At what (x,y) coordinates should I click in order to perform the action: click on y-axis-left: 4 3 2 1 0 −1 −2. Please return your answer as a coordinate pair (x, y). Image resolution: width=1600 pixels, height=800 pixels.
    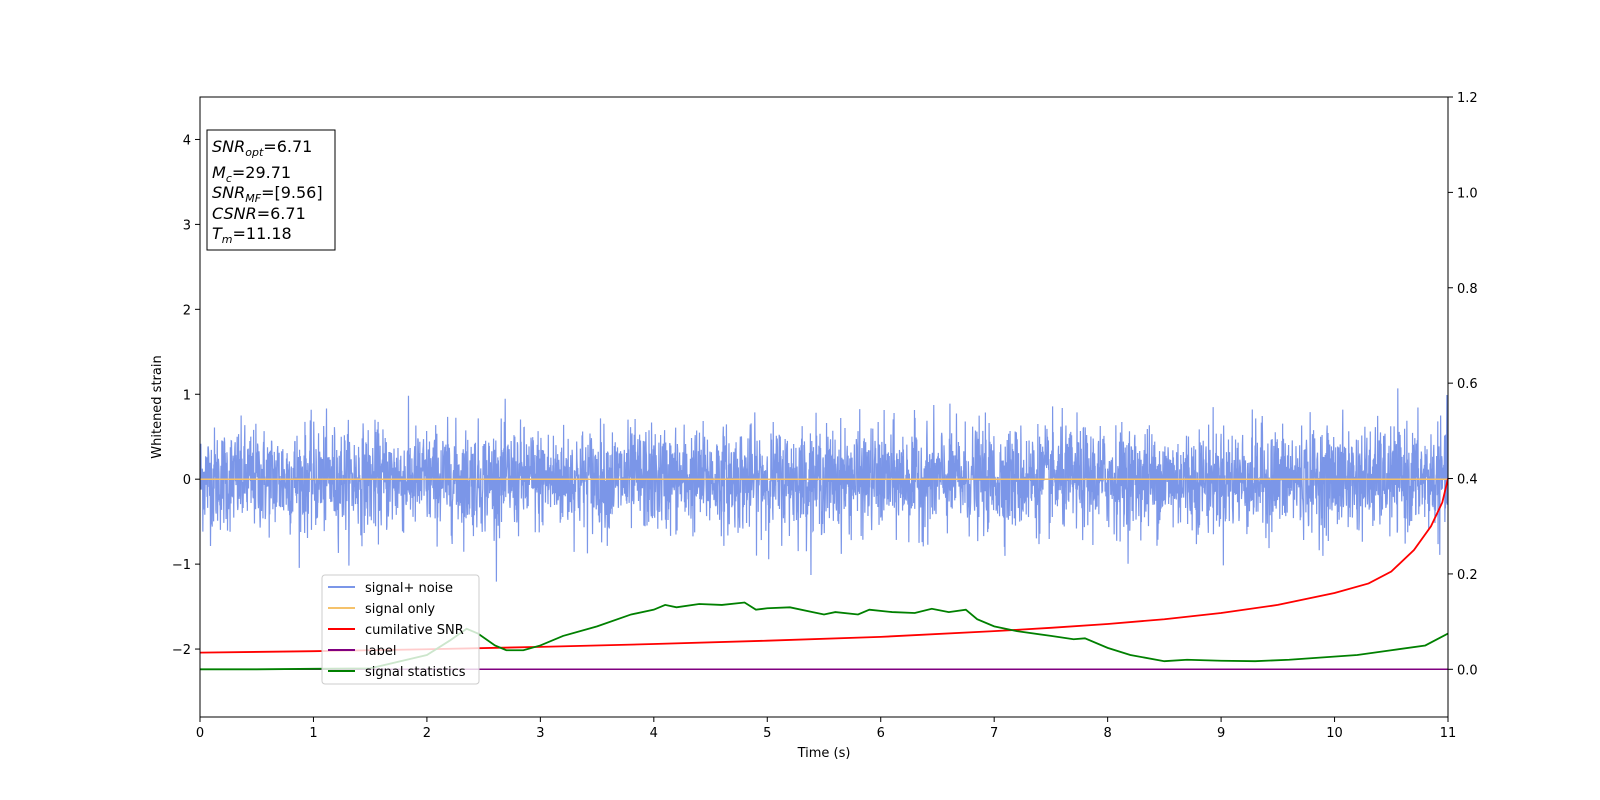
    Looking at the image, I should click on (186, 395).